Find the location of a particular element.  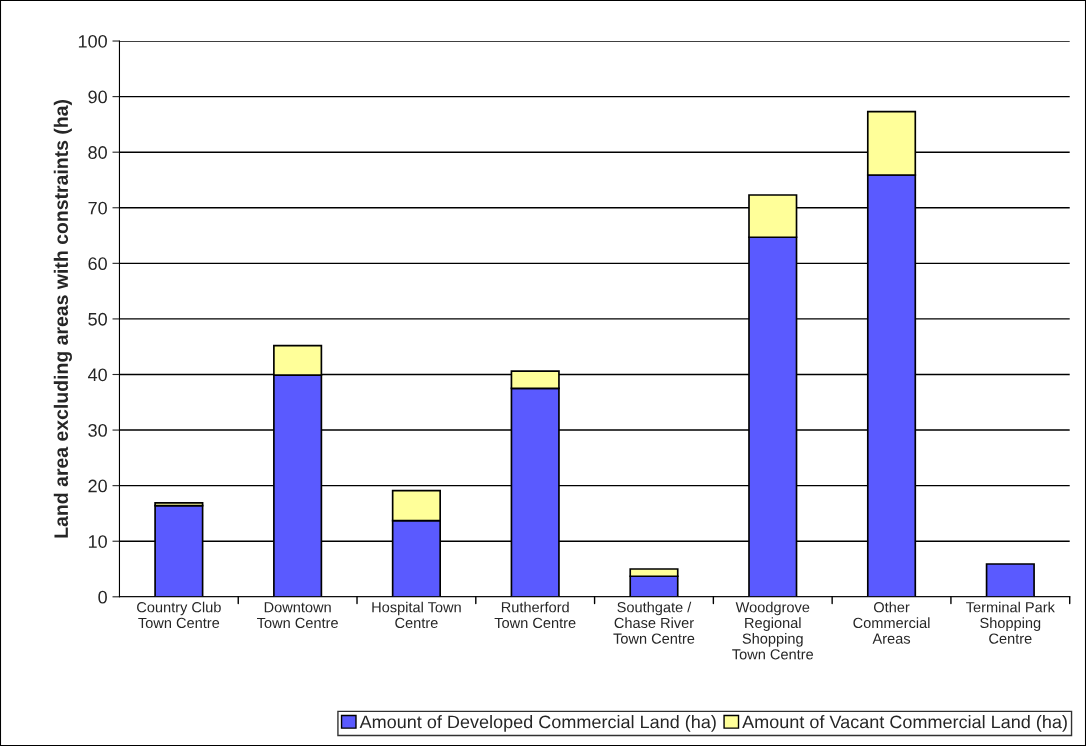

y-tick-label: 20 is located at coordinates (97, 486).